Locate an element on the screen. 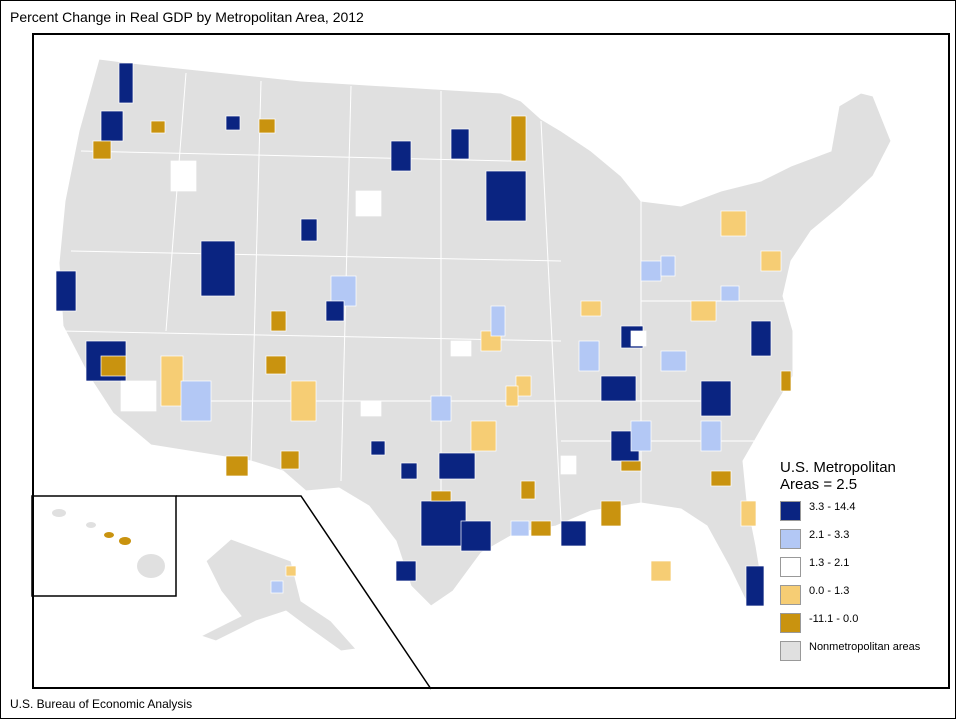 The image size is (956, 719). legend-label: -11.1 - 0.0 is located at coordinates (834, 619).